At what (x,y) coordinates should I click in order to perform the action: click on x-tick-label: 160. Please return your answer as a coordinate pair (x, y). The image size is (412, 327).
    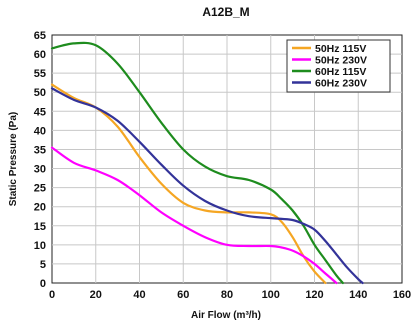
    Looking at the image, I should click on (402, 295).